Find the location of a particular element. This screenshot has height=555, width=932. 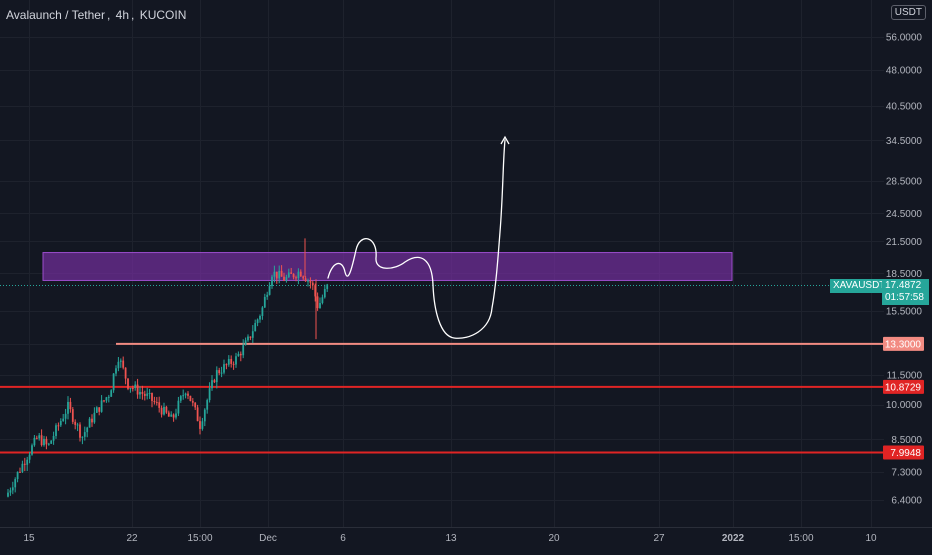

price-axis-label: 18.5000 is located at coordinates (904, 274).